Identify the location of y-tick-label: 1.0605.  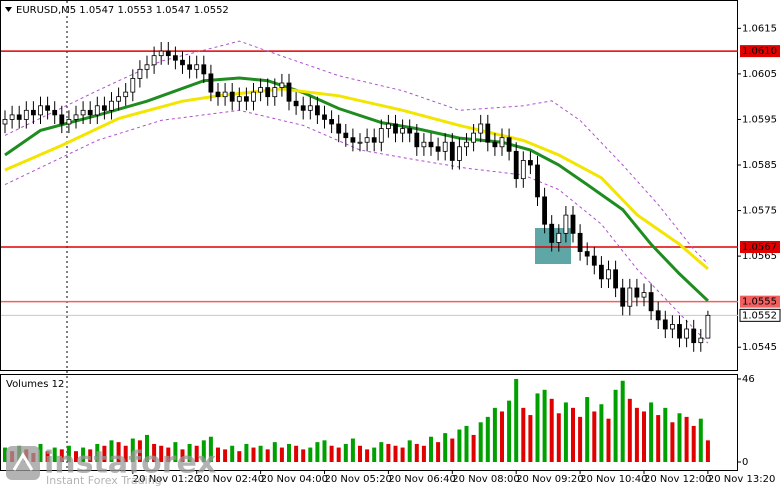
(759, 74).